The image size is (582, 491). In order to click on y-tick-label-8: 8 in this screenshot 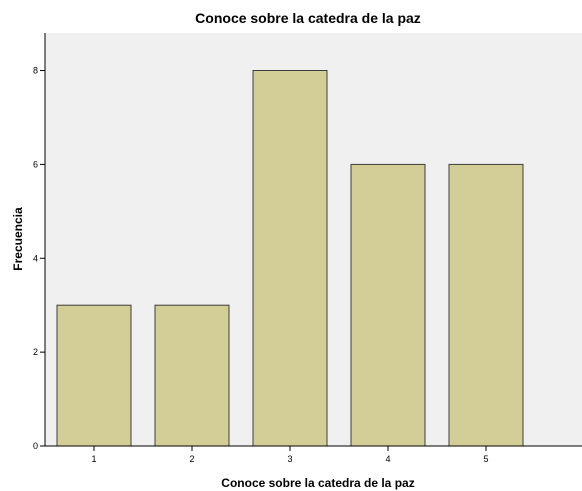, I will do `click(35, 71)`.